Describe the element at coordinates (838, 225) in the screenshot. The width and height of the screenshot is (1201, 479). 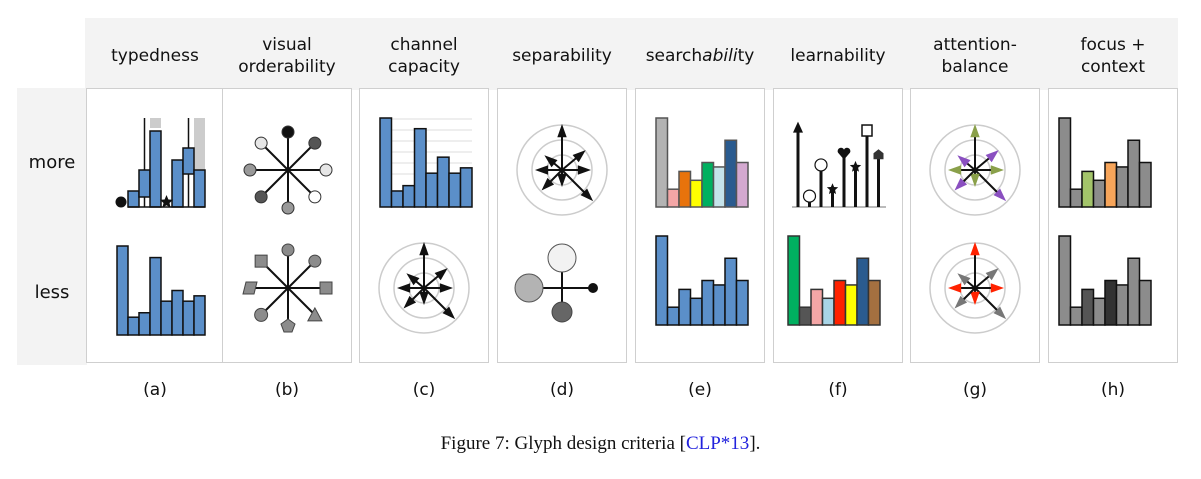
I see `panel-learnability` at that location.